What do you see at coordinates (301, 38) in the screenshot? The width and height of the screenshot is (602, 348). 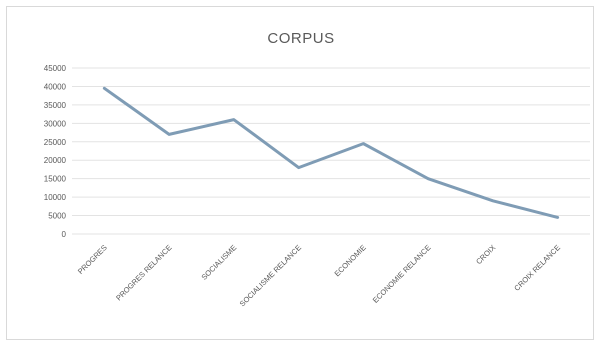 I see `chart-title: CORPUS` at bounding box center [301, 38].